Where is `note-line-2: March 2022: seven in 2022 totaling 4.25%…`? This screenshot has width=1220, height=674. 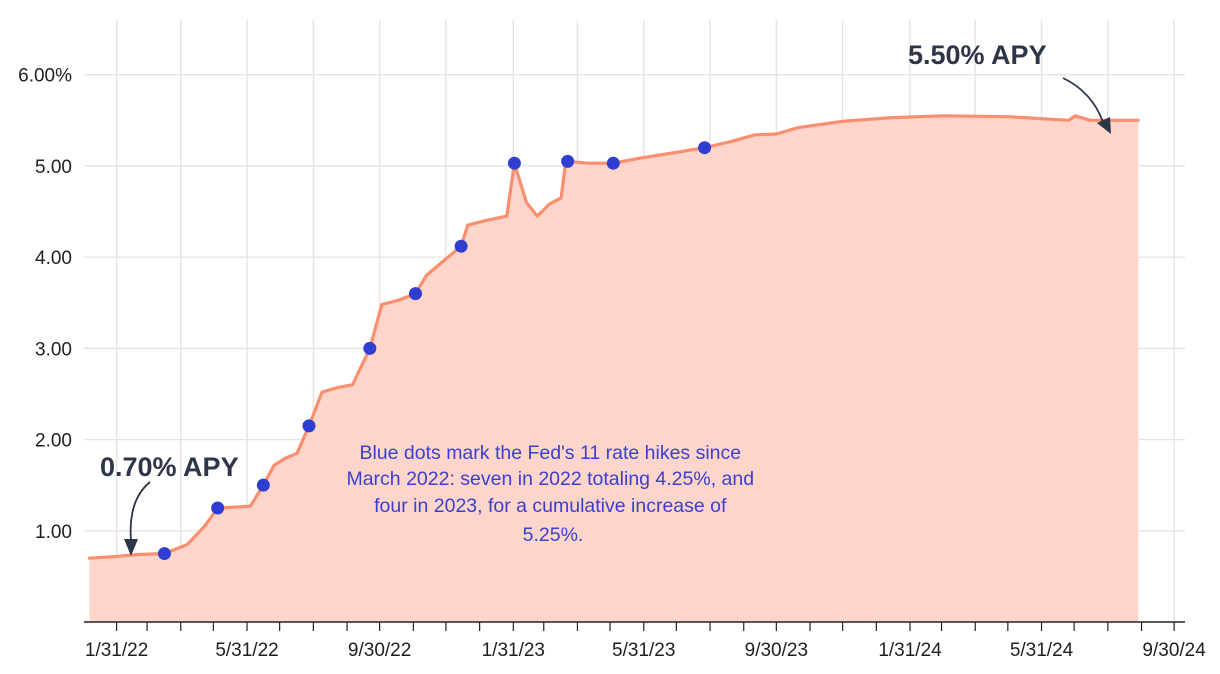 note-line-2: March 2022: seven in 2022 totaling 4.25%… is located at coordinates (550, 479).